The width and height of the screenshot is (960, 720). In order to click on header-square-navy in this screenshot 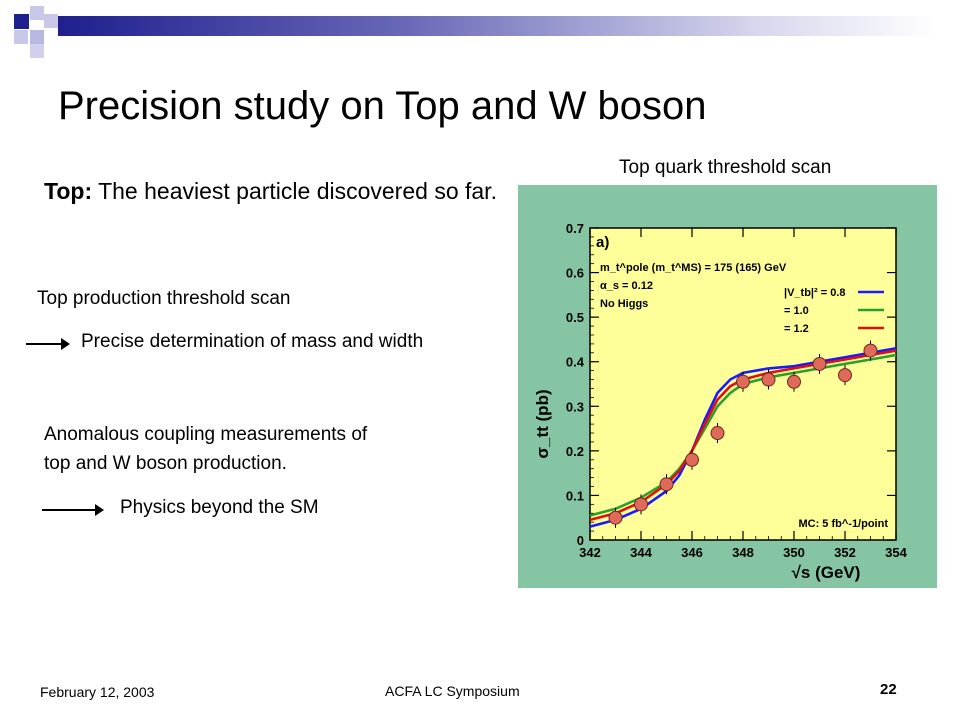, I will do `click(21, 21)`.